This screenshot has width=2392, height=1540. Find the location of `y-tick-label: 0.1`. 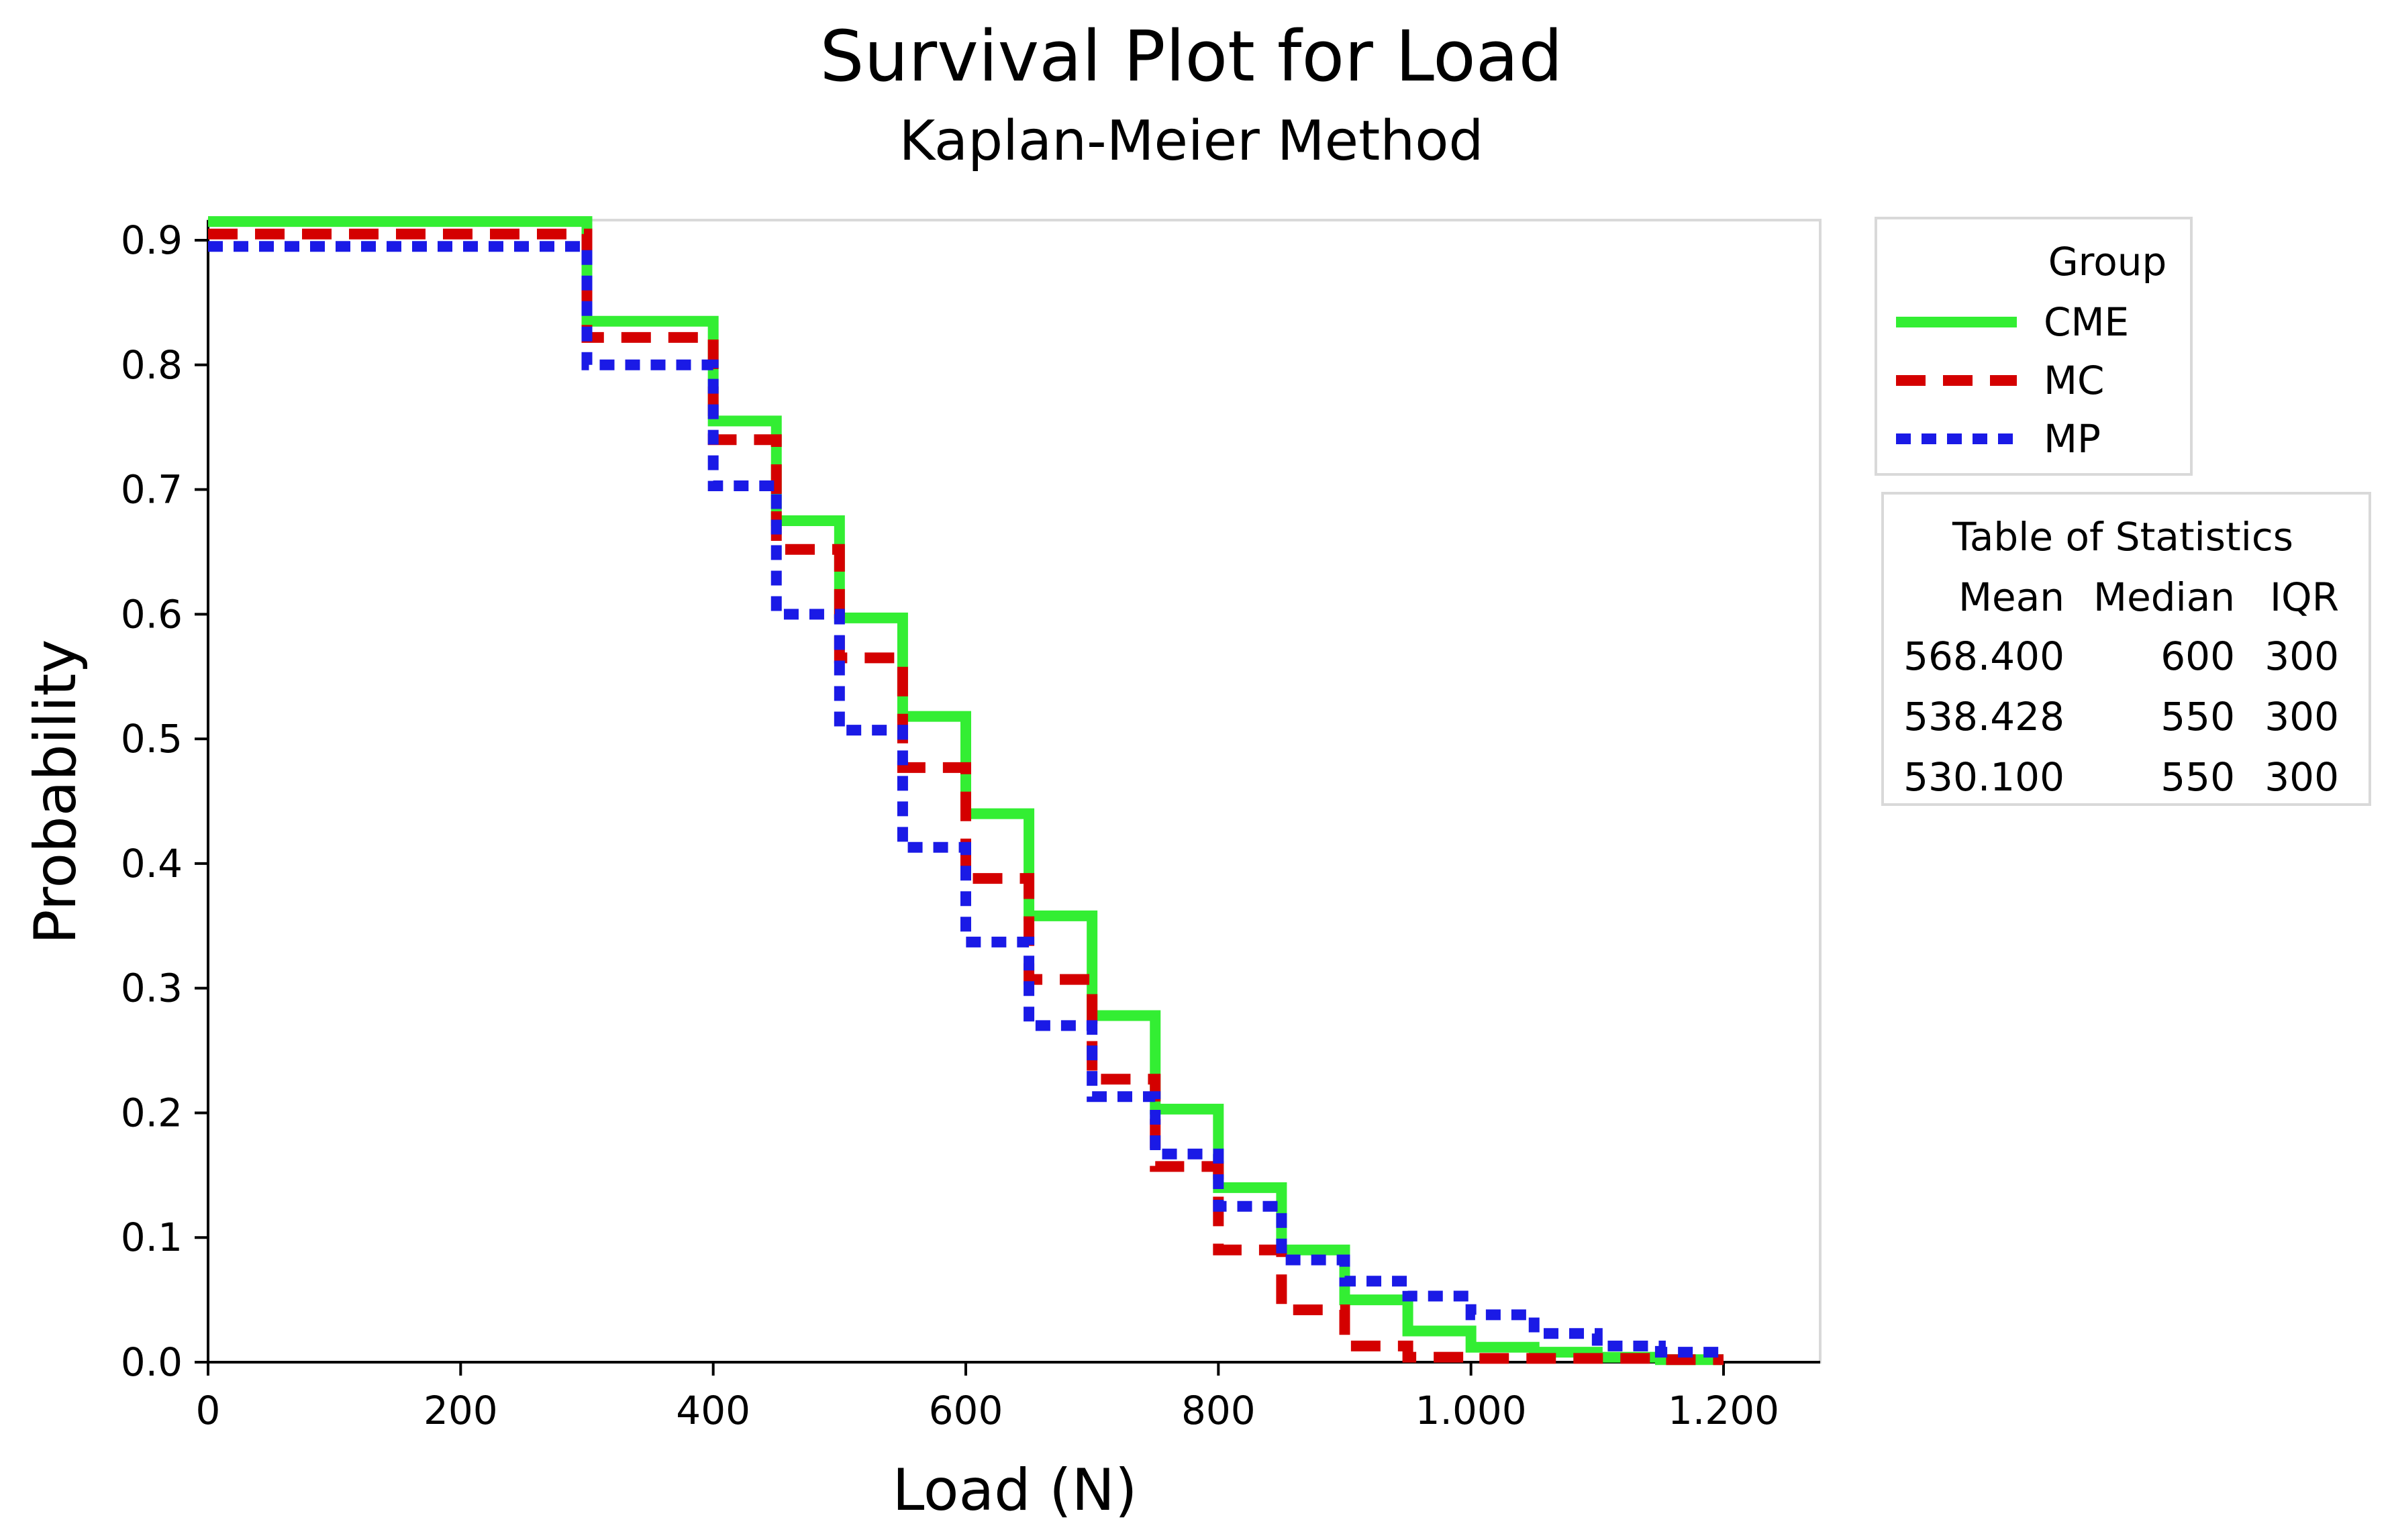

y-tick-label: 0.1 is located at coordinates (152, 1237).